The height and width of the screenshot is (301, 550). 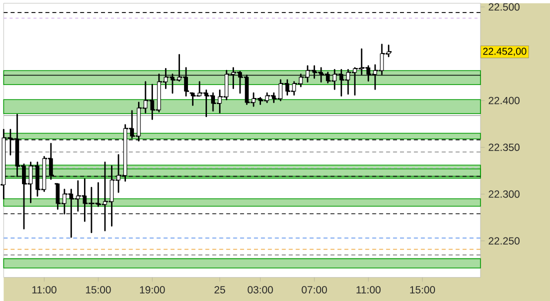 I want to click on x-tick-label: 07:00, so click(x=314, y=290).